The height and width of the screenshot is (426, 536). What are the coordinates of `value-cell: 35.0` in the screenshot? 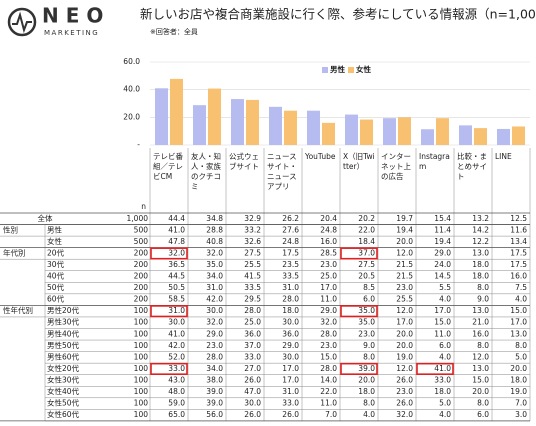 It's located at (366, 310).